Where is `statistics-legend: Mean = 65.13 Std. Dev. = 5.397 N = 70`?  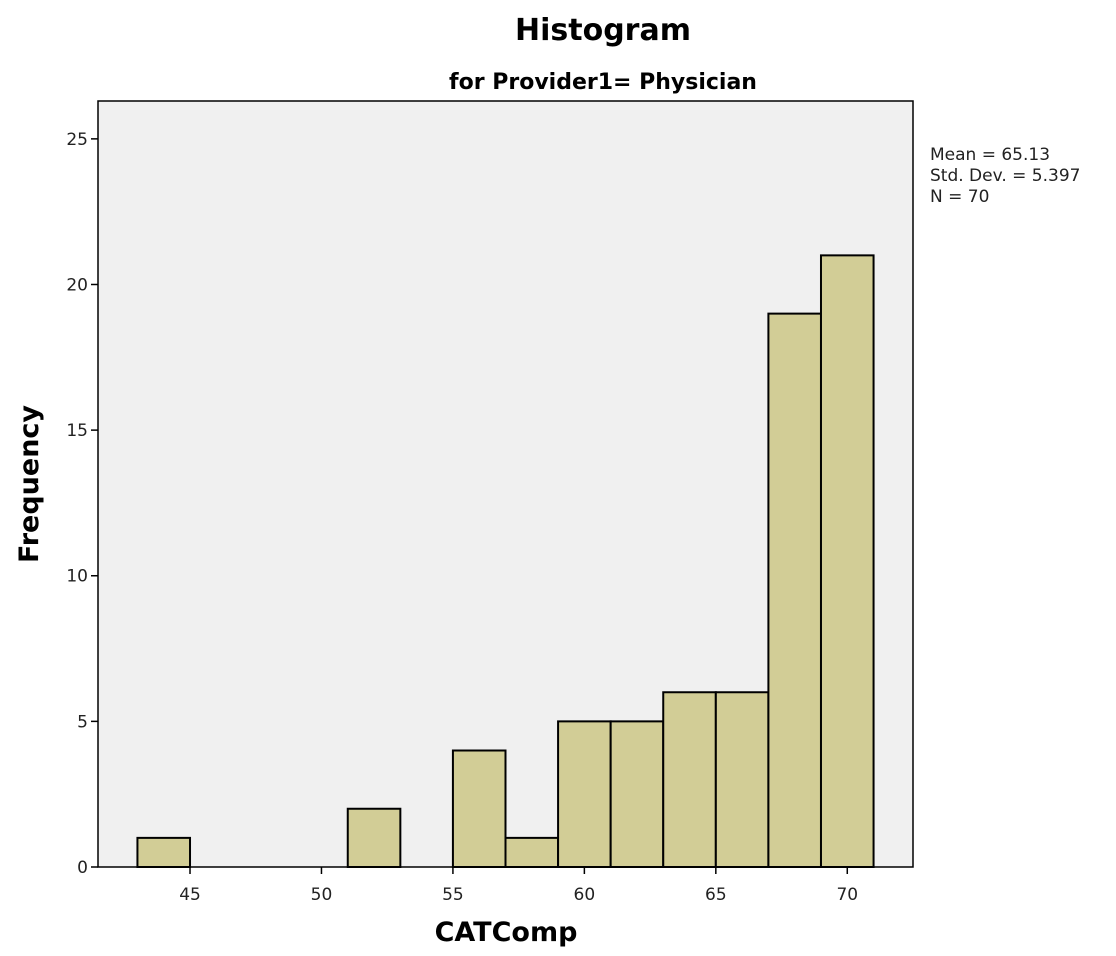 statistics-legend: Mean = 65.13 Std. Dev. = 5.397 N = 70 is located at coordinates (1005, 176).